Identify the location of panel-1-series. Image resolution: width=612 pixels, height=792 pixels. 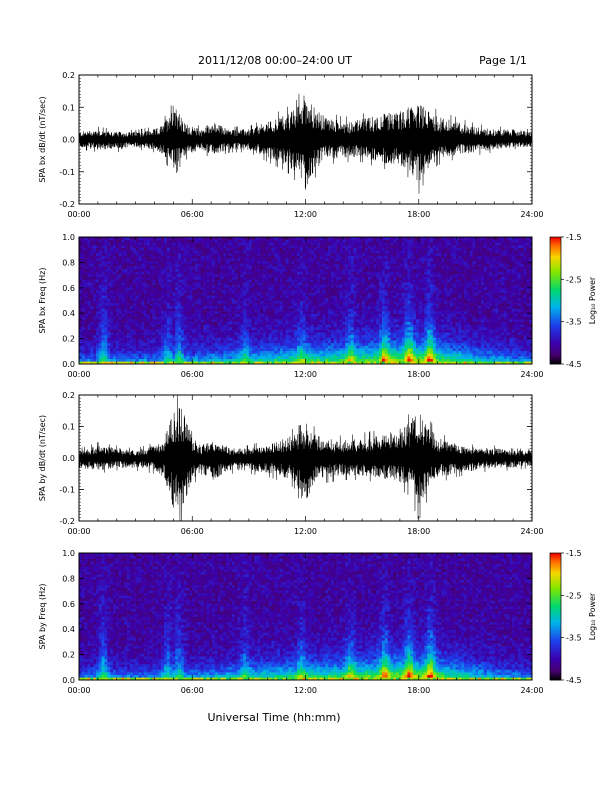
(305, 143).